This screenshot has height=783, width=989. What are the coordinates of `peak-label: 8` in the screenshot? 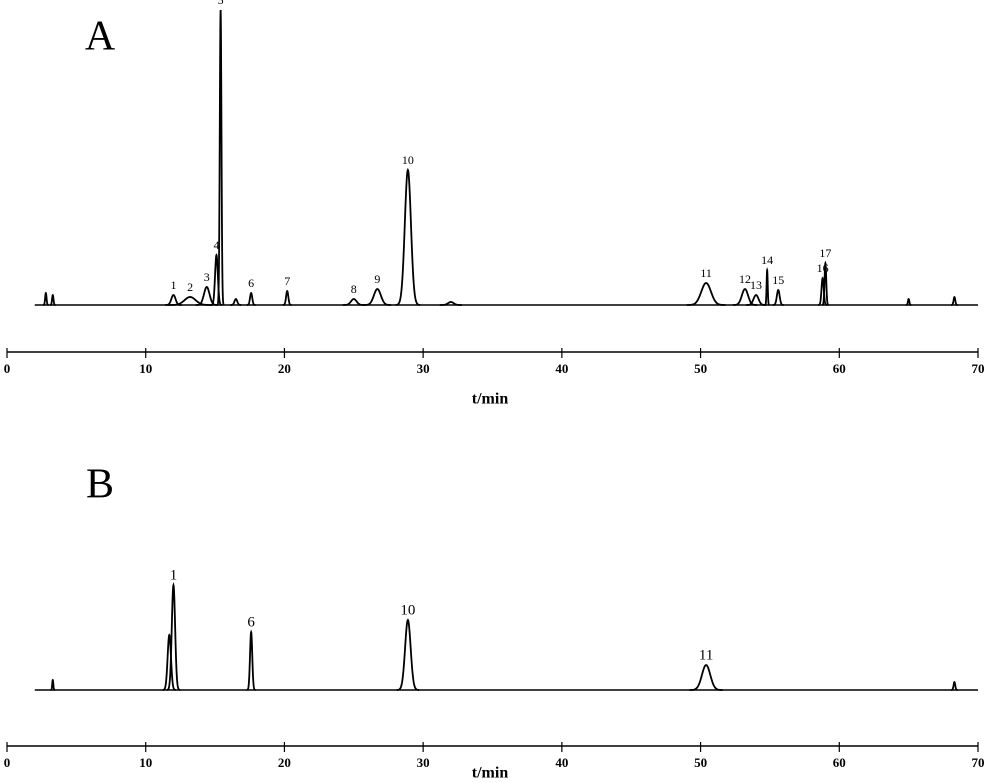 It's located at (354, 289).